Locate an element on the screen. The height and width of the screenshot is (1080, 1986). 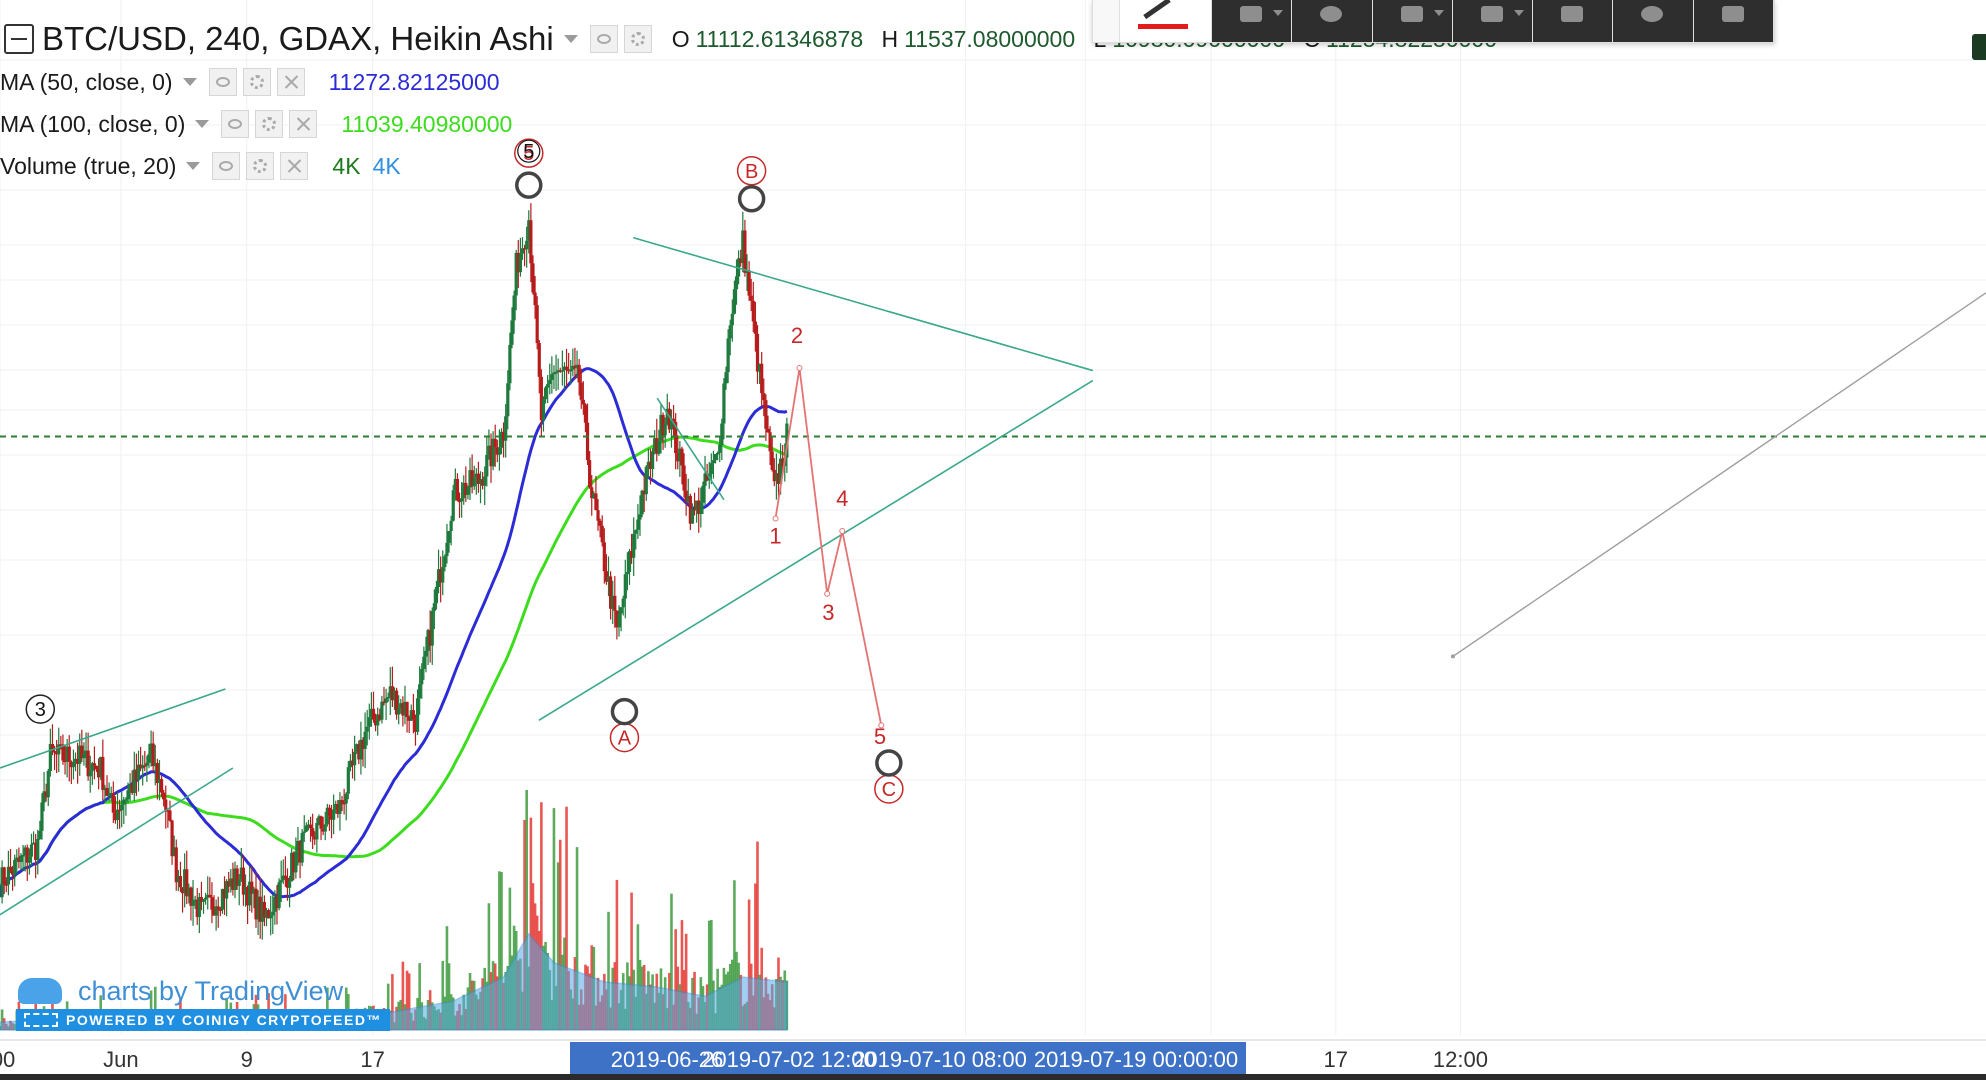
volume-pane is located at coordinates (394, 910).